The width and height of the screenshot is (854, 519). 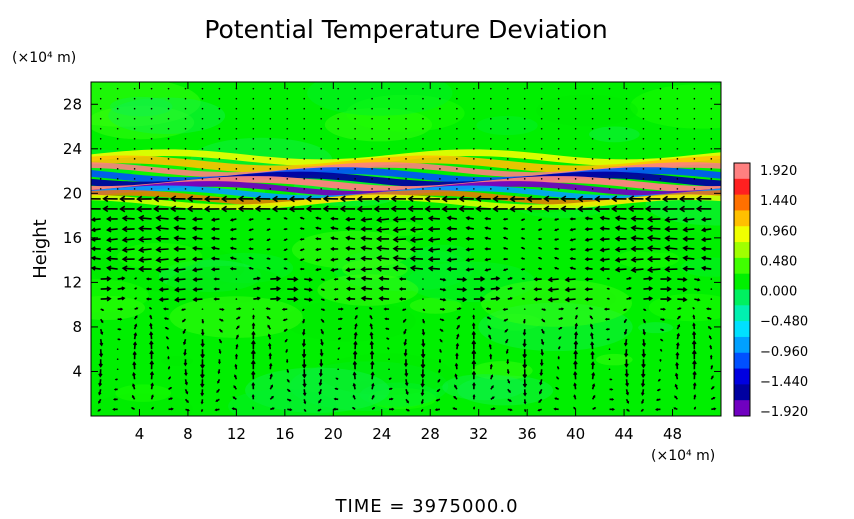 I want to click on y-tick-label: 28, so click(x=72, y=104).